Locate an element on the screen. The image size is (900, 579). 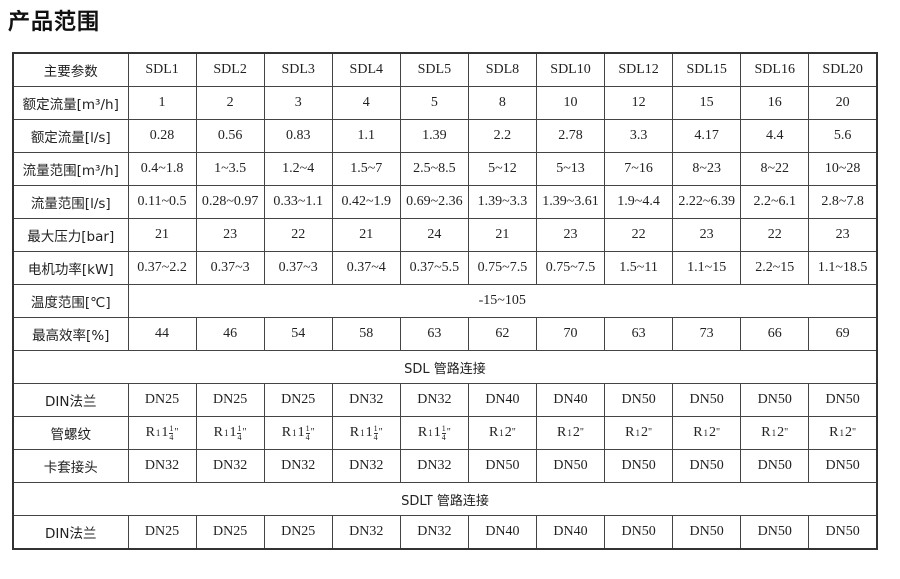
value-cell: 1.1~18.5 is located at coordinates (843, 268).